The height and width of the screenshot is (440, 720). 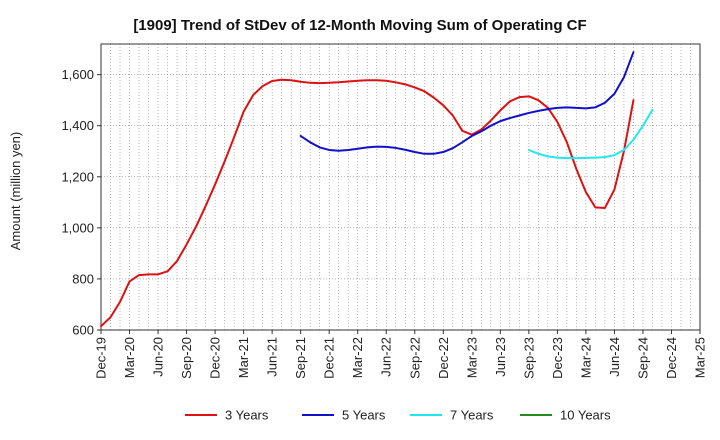 What do you see at coordinates (247, 415) in the screenshot?
I see `legend-label: 3 Years` at bounding box center [247, 415].